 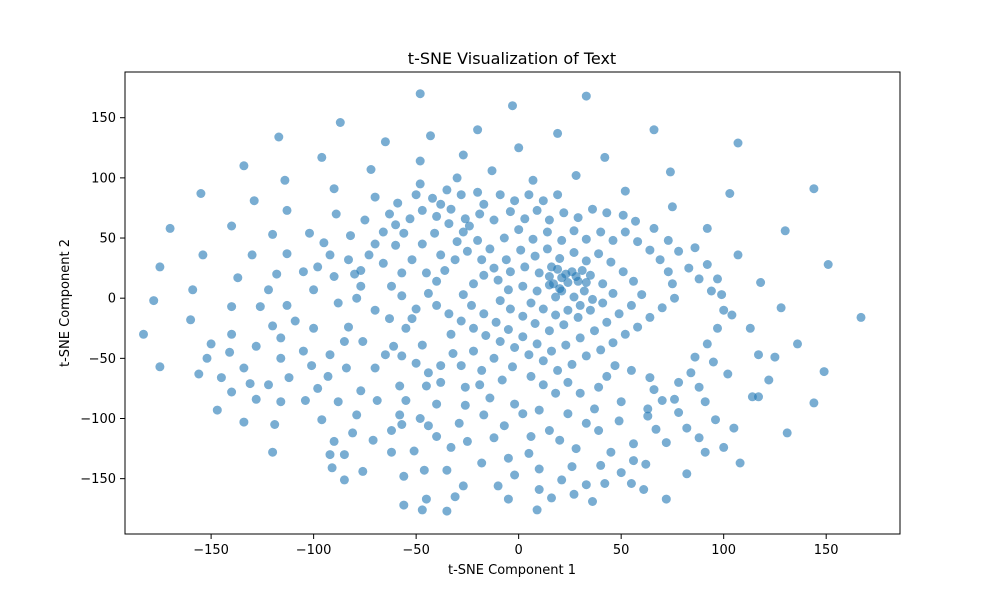 What do you see at coordinates (512, 570) in the screenshot?
I see `x-axis-label: t-SNE Component 1` at bounding box center [512, 570].